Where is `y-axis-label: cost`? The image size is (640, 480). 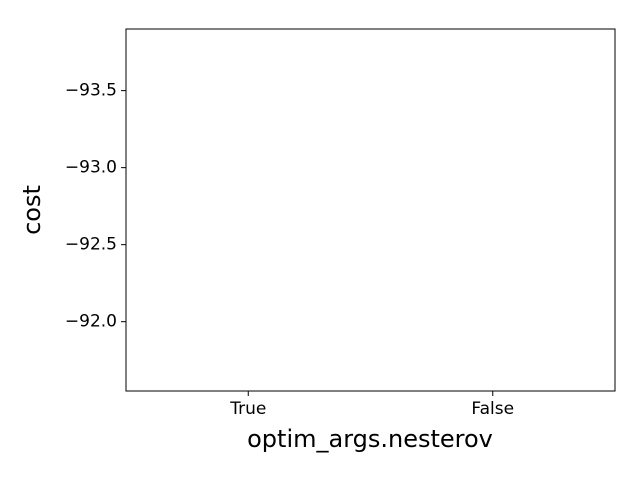
y-axis-label: cost is located at coordinates (32, 210).